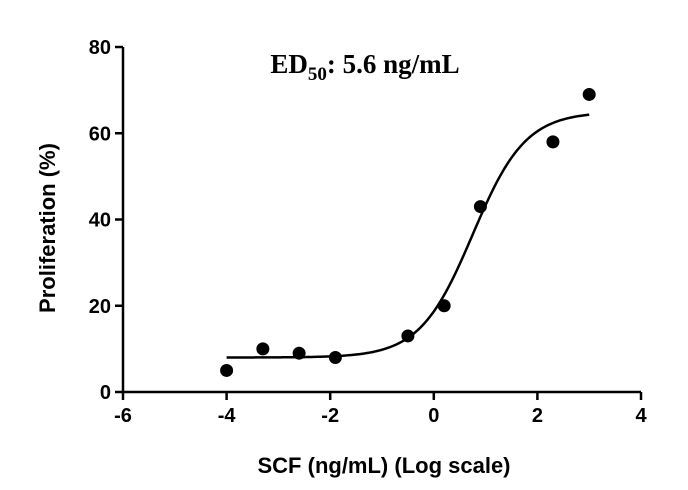 This screenshot has height=490, width=688. What do you see at coordinates (100, 134) in the screenshot?
I see `y-tick-label: 60` at bounding box center [100, 134].